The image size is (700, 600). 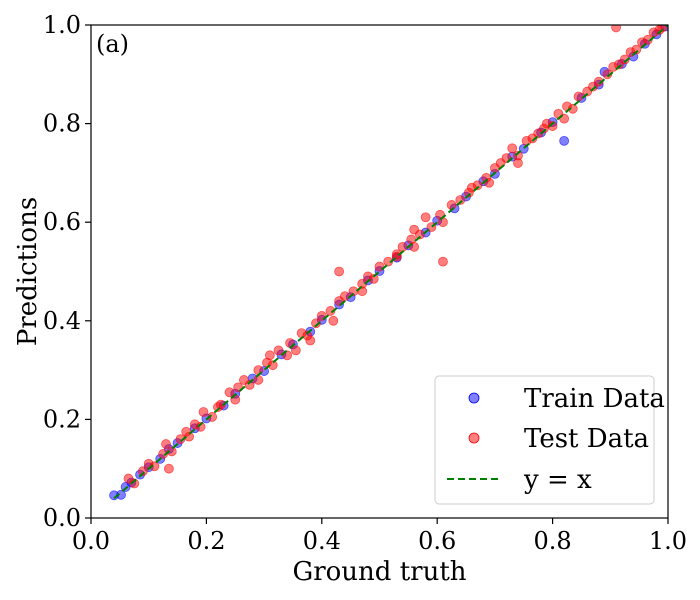 What do you see at coordinates (67, 271) in the screenshot?
I see `y-axis: 0.0 0.2 0.4 0.6 0.8 1.0` at bounding box center [67, 271].